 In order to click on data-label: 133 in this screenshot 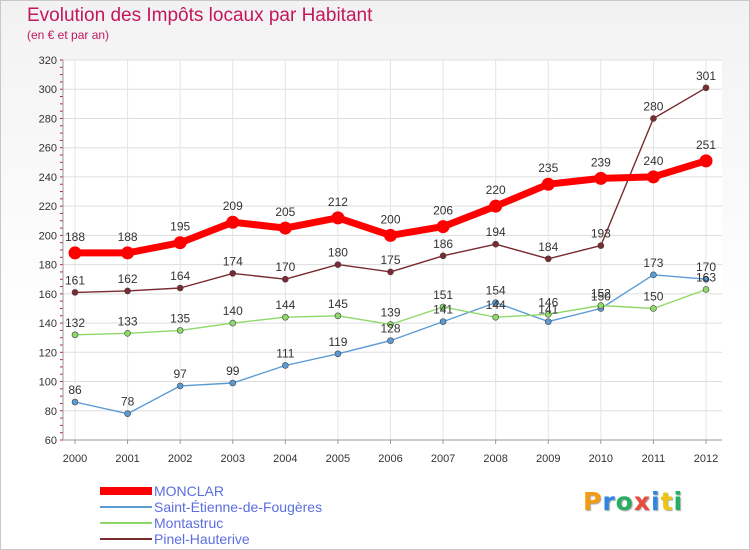, I will do `click(128, 321)`.